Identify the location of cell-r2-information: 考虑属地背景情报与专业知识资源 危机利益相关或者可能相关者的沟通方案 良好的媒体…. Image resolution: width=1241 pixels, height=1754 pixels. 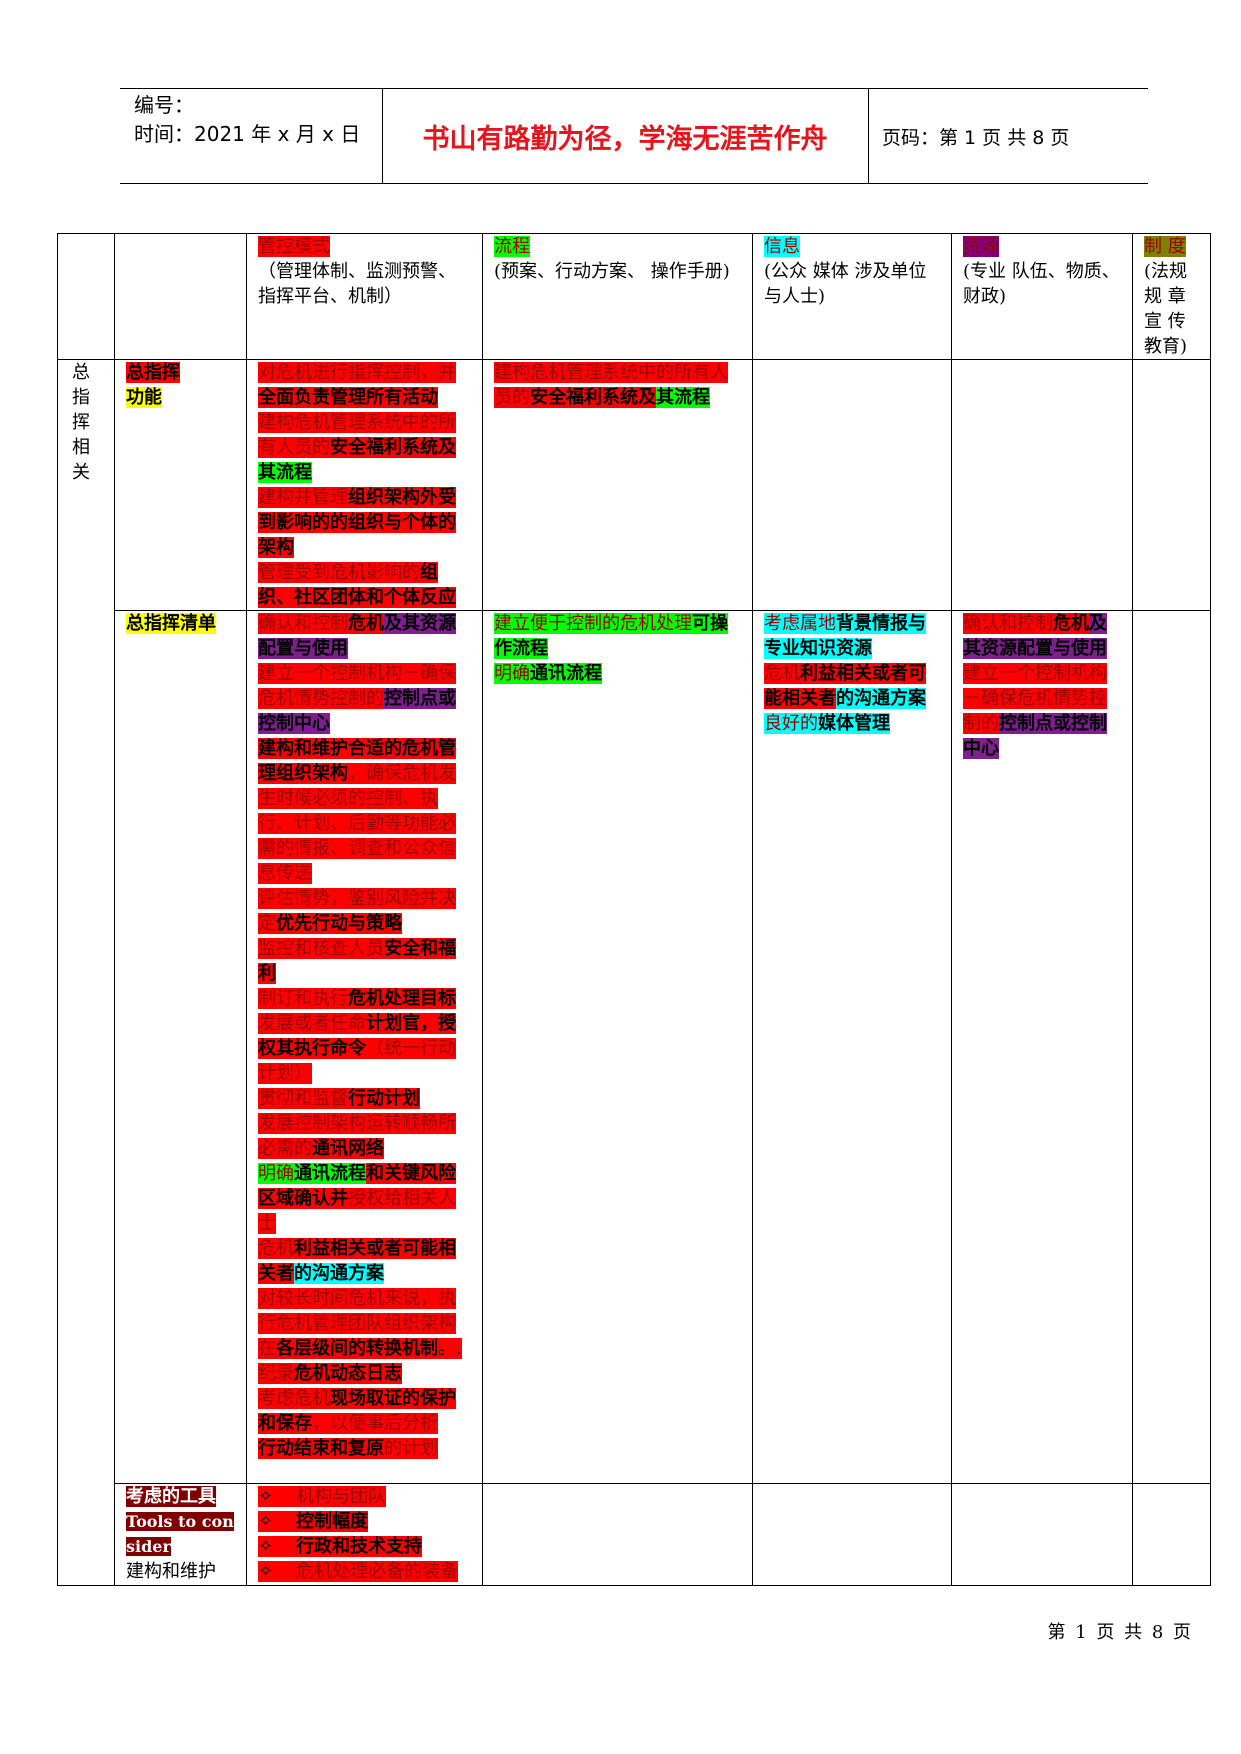
(852, 1047).